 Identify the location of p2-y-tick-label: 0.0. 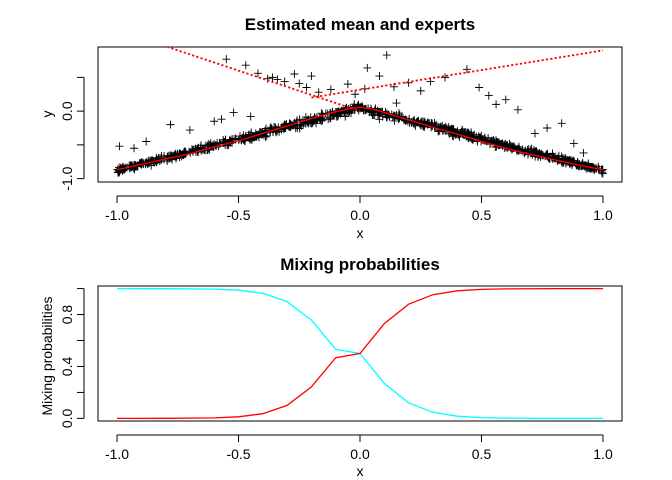
(67, 418).